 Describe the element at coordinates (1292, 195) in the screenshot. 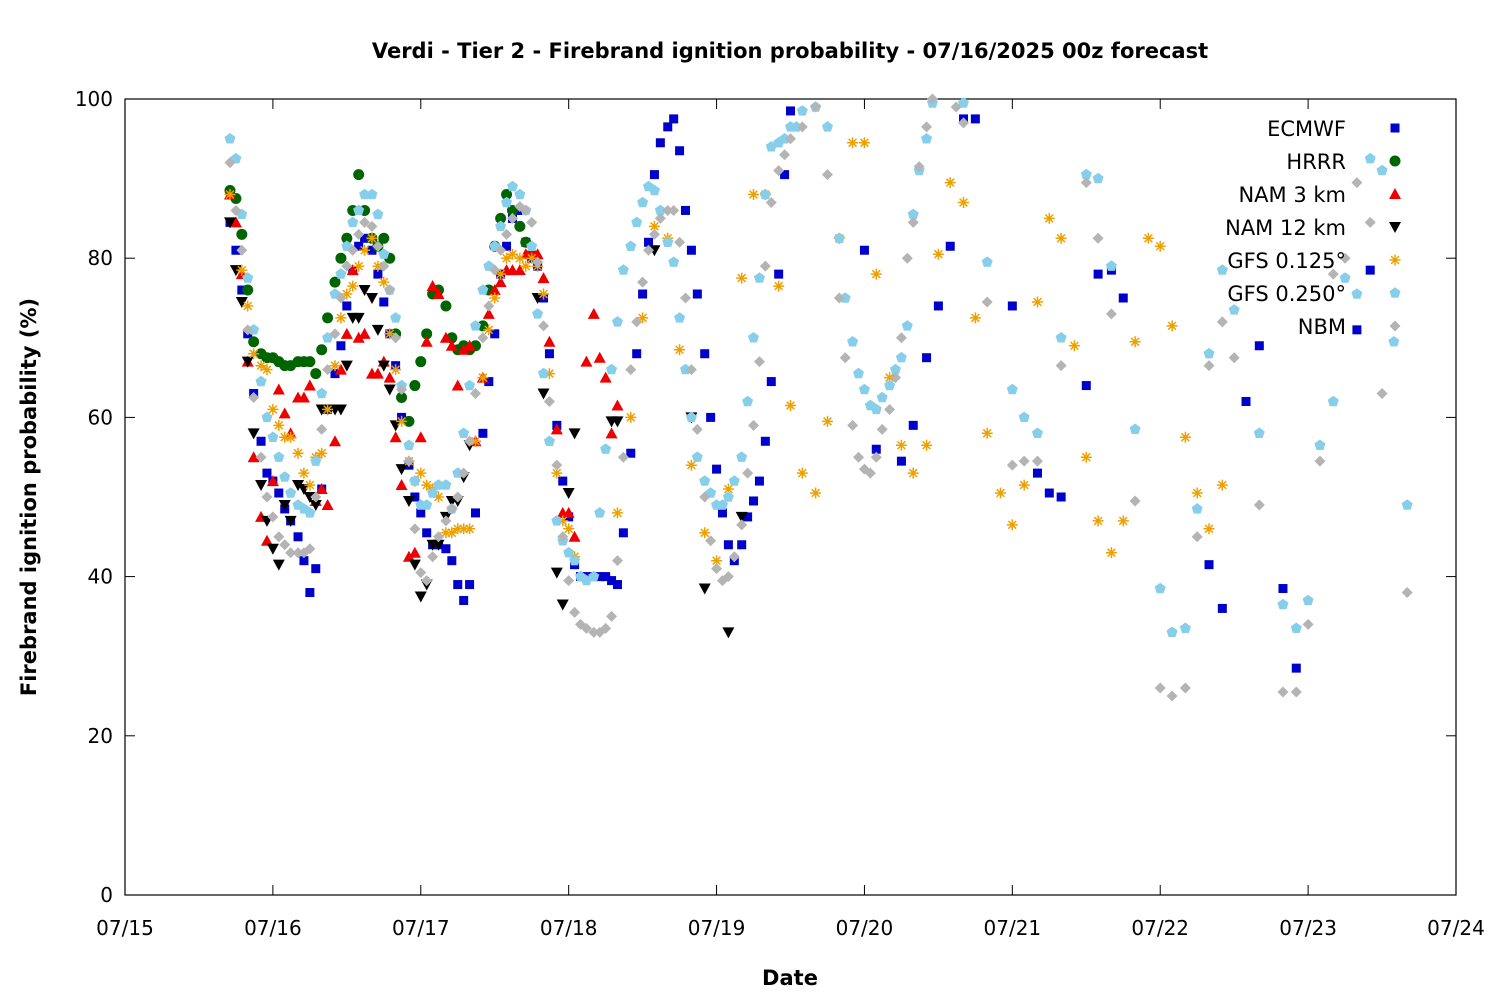

I see `legend-label-nam-3-km: NAM 3 km` at that location.